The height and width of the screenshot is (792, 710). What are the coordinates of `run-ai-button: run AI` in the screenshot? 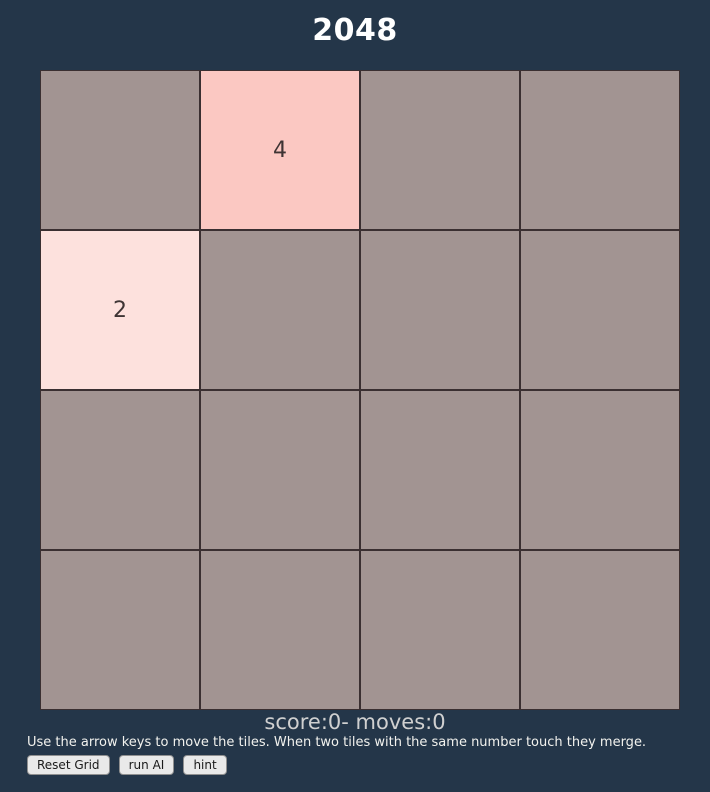 It's located at (146, 765).